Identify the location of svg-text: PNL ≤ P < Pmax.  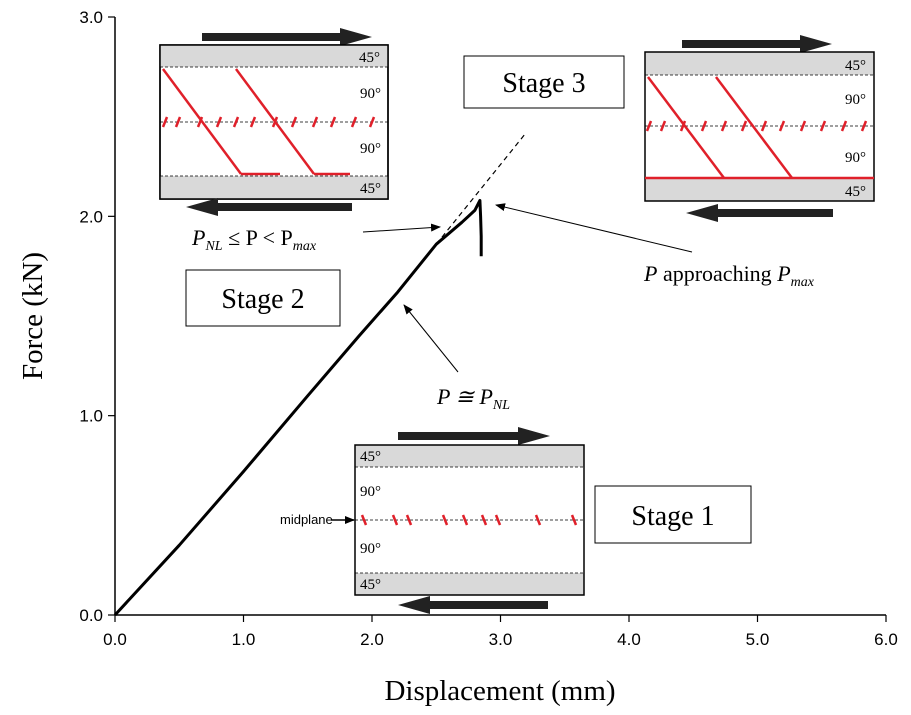
(254, 239).